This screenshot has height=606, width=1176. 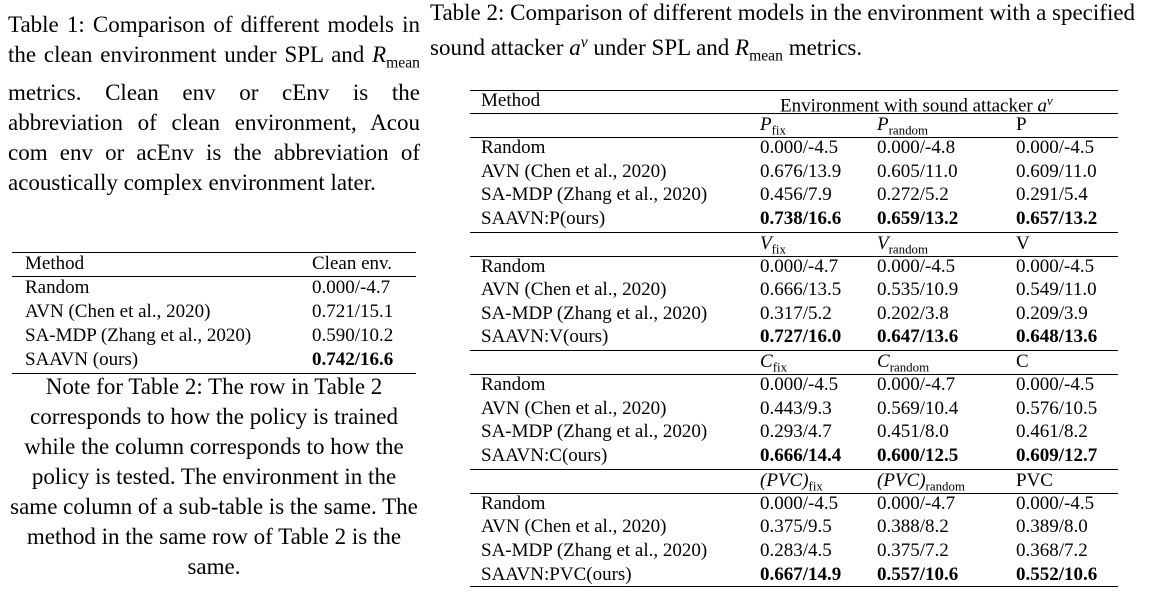 I want to click on column-label: Vfix, so click(x=773, y=247).